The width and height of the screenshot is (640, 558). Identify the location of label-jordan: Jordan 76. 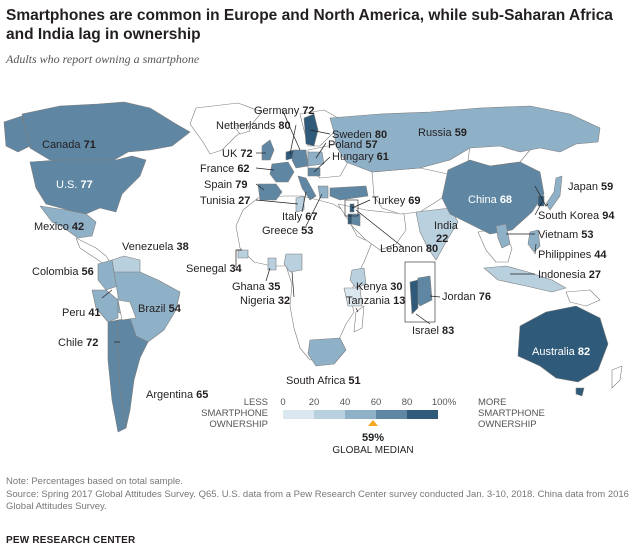
(466, 297).